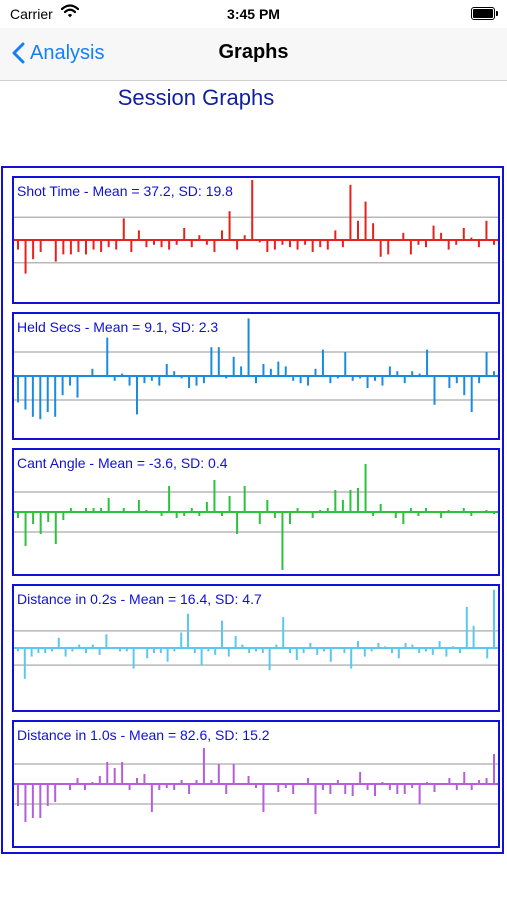  Describe the element at coordinates (484, 13) in the screenshot. I see `battery-icon` at that location.